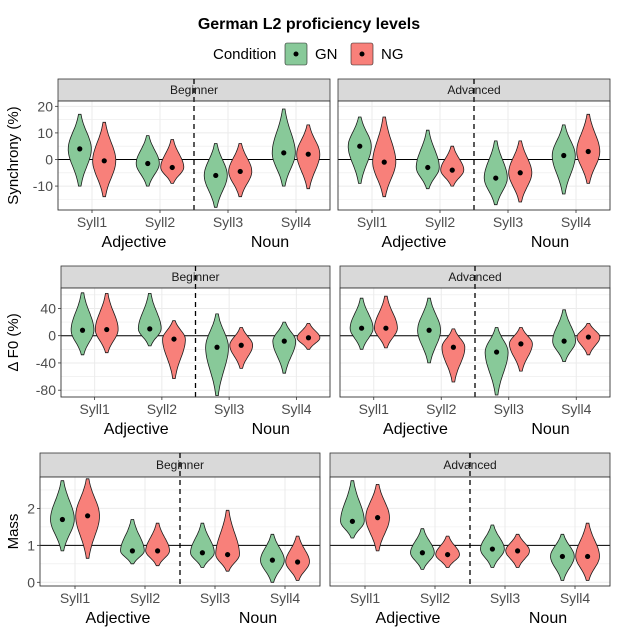 Image resolution: width=618 pixels, height=639 pixels. I want to click on legend-dot-ng, so click(362, 54).